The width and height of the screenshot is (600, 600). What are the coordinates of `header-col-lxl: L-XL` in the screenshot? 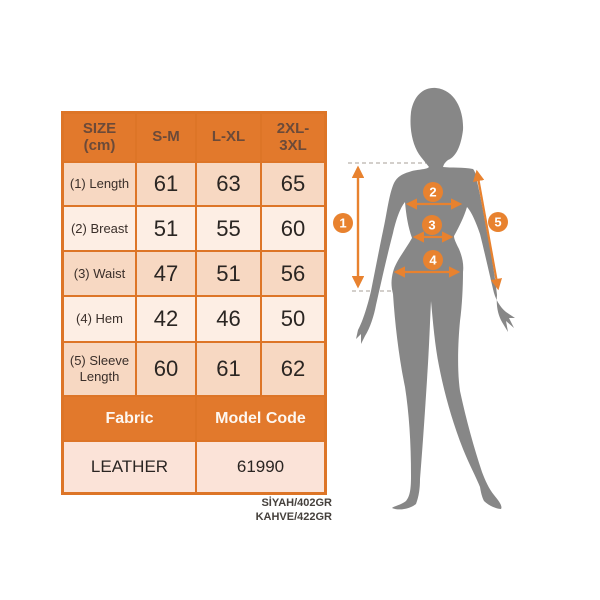 It's located at (228, 137).